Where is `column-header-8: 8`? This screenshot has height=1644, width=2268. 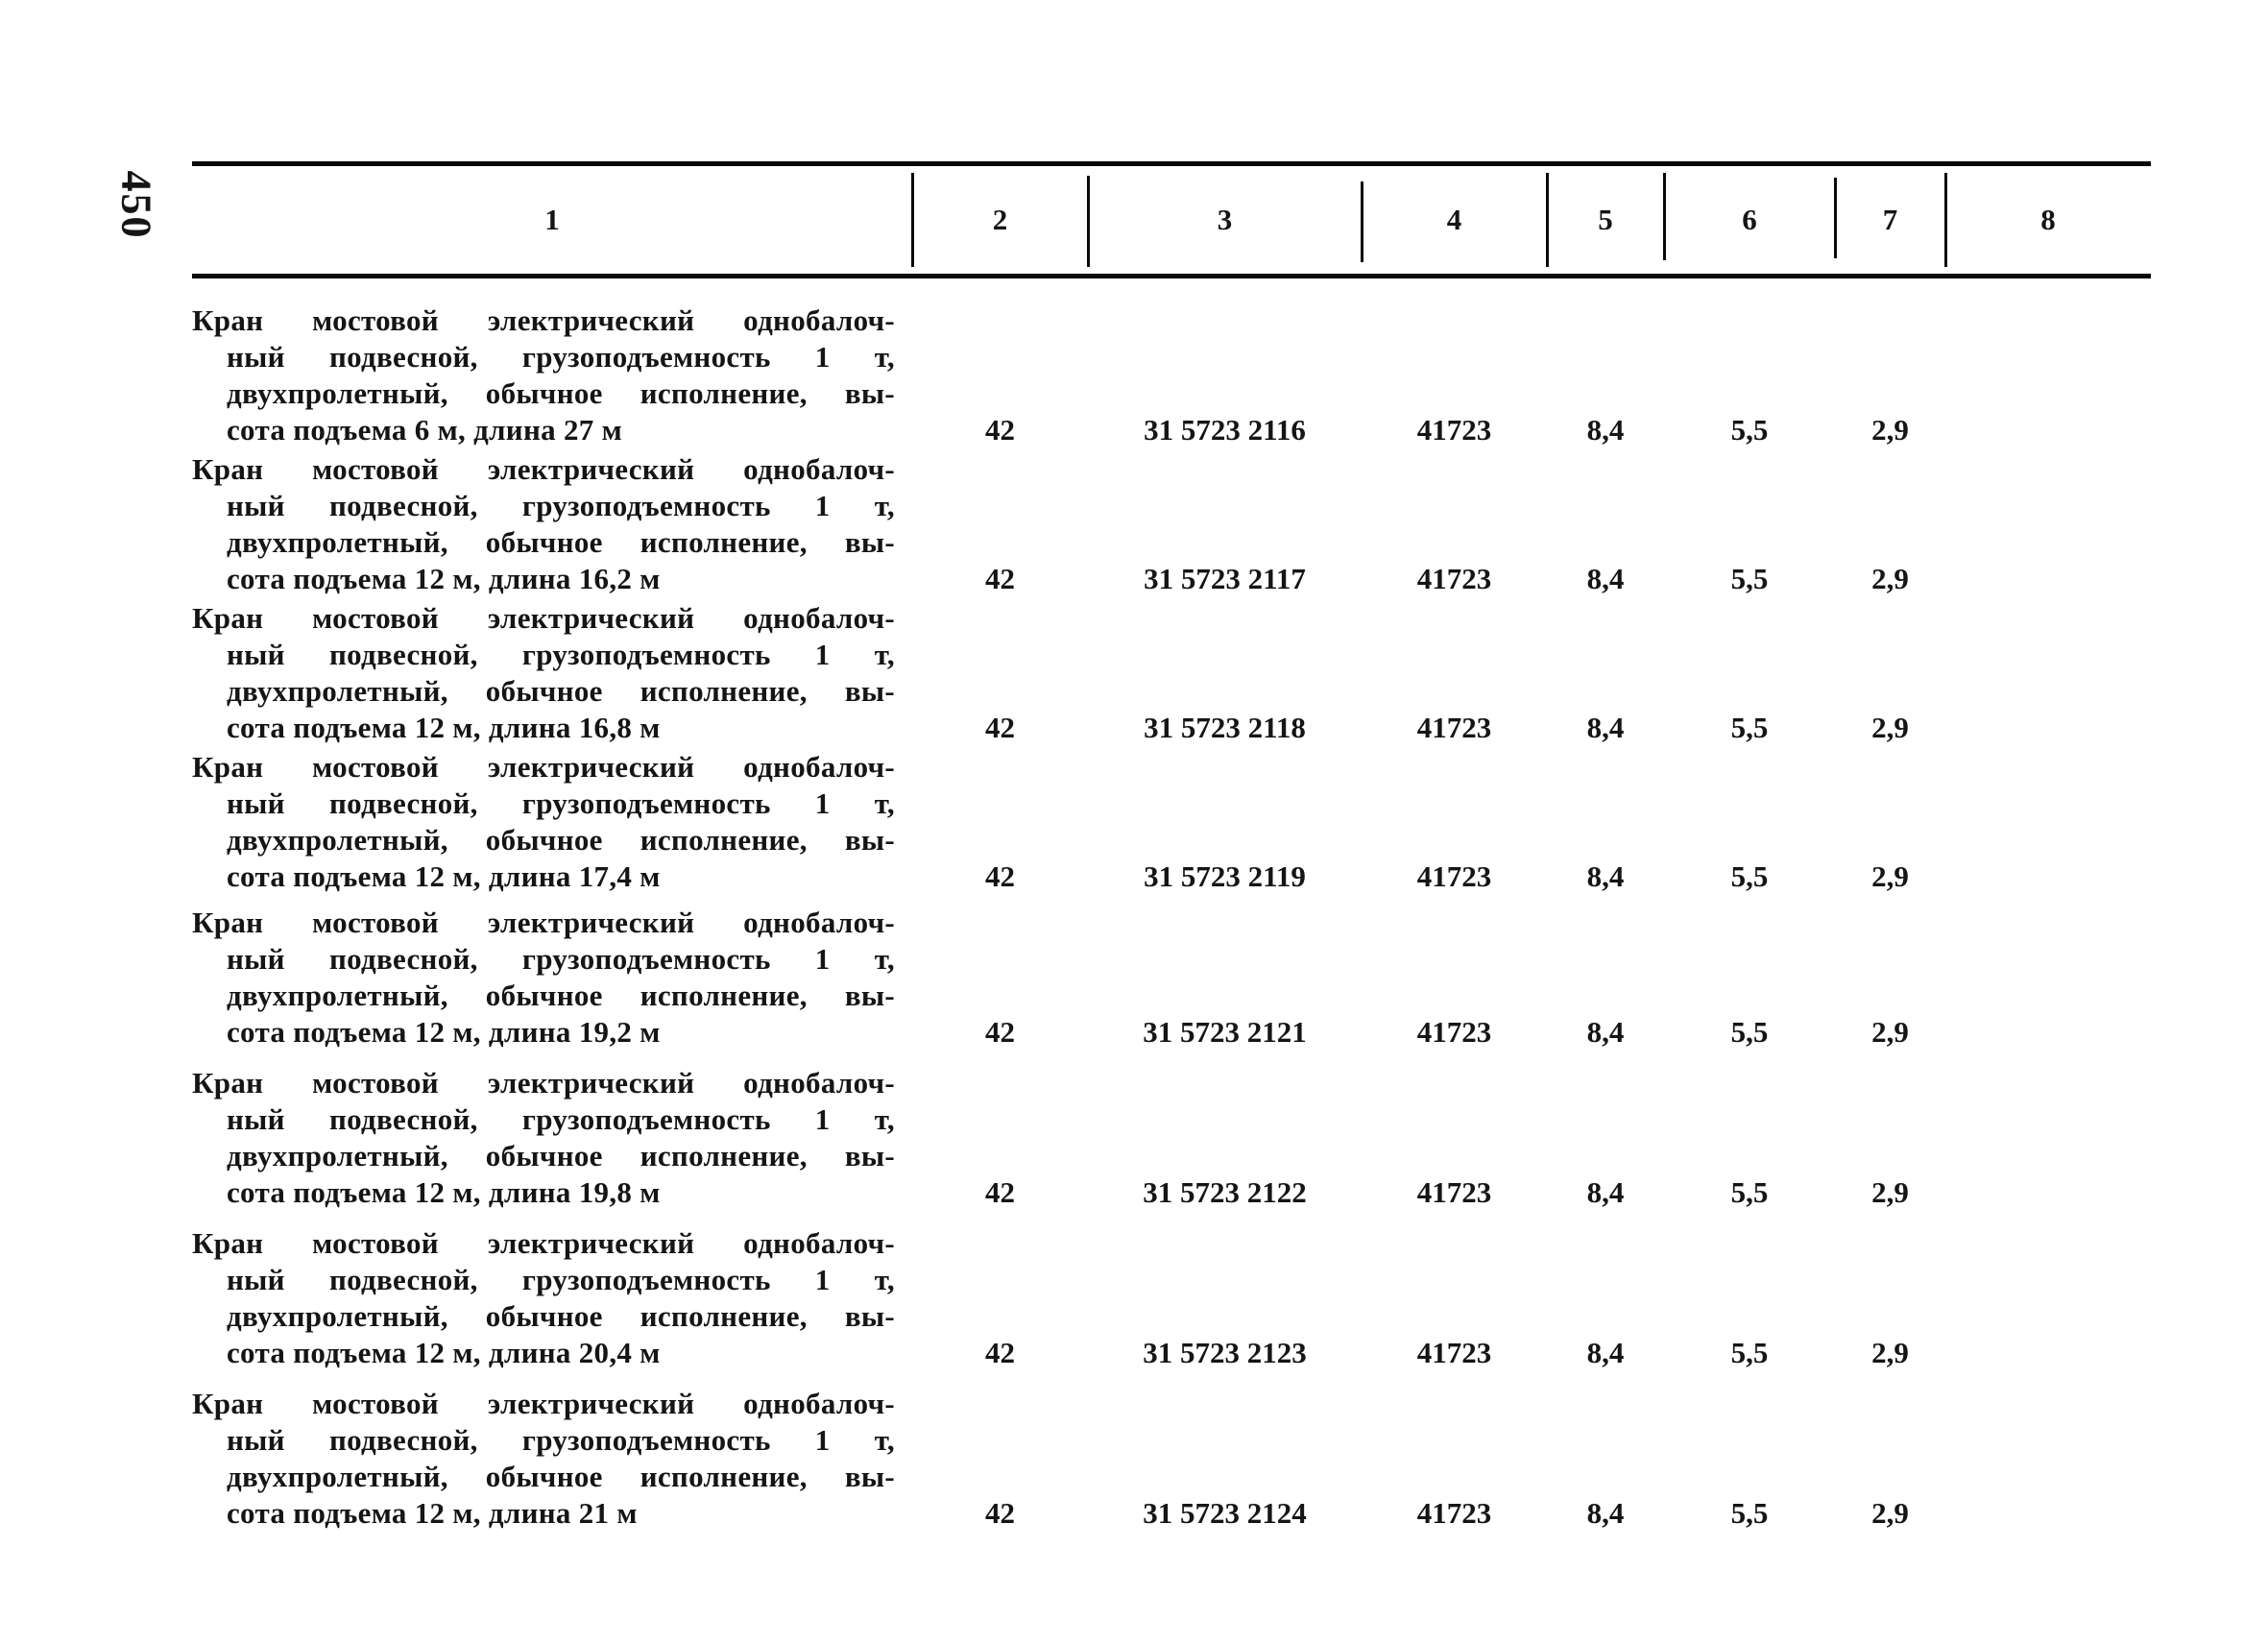
column-header-8: 8 is located at coordinates (2048, 219).